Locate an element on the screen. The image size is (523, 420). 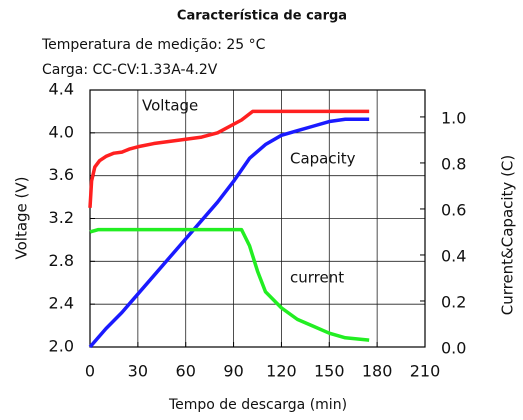
x-tick-label: 90 is located at coordinates (233, 371).